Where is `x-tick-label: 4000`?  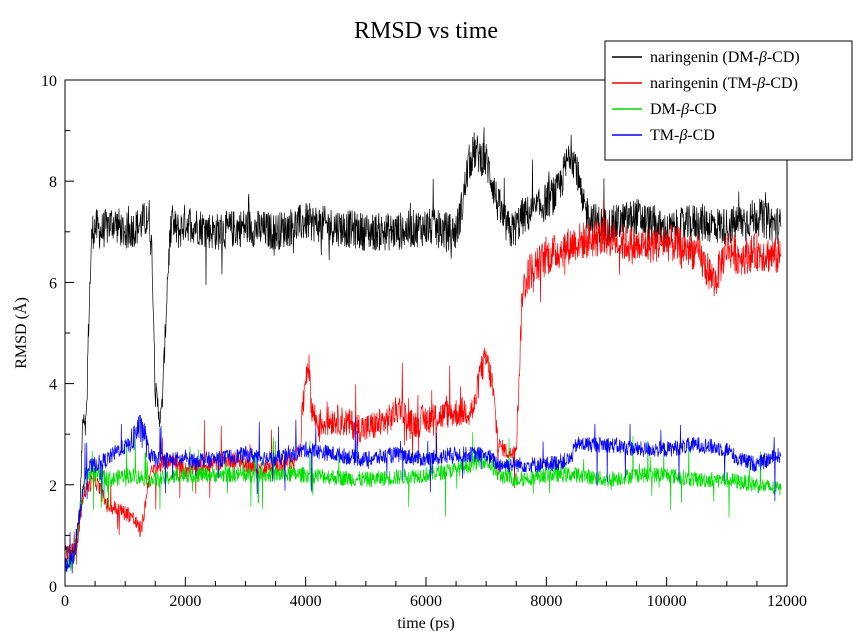 x-tick-label: 4000 is located at coordinates (306, 601).